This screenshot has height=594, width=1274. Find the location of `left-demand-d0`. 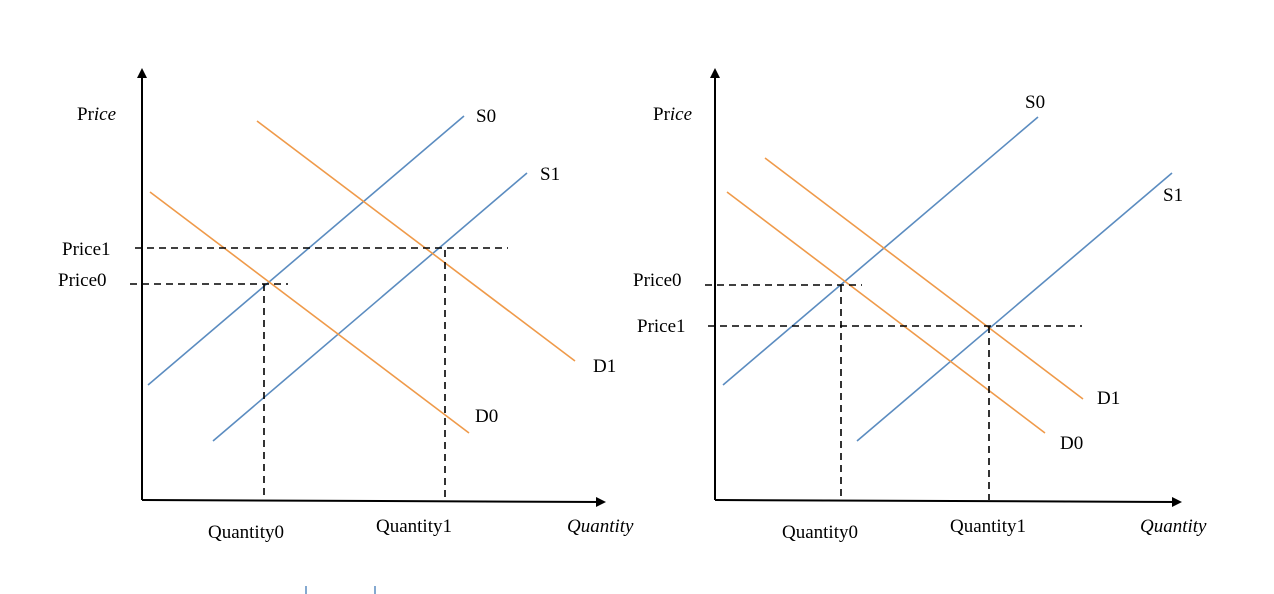

left-demand-d0 is located at coordinates (309, 312).